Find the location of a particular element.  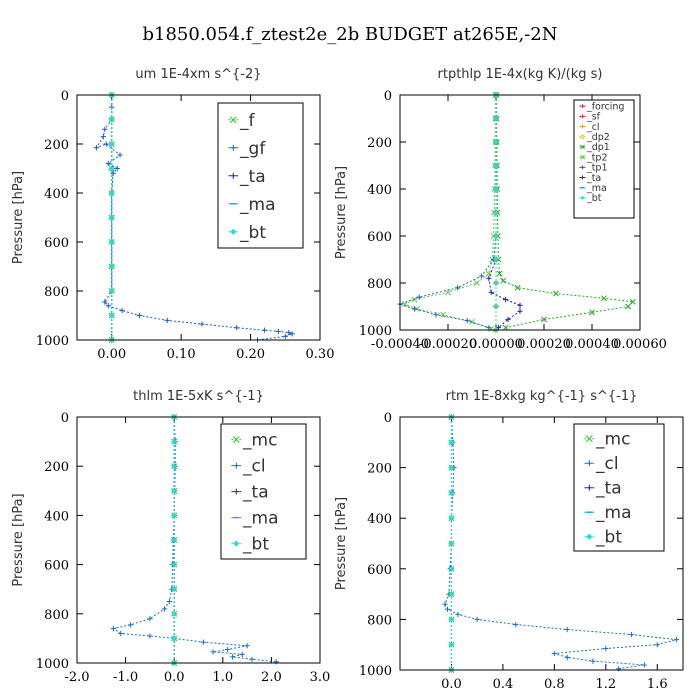

legend-label: _cl is located at coordinates (254, 467).